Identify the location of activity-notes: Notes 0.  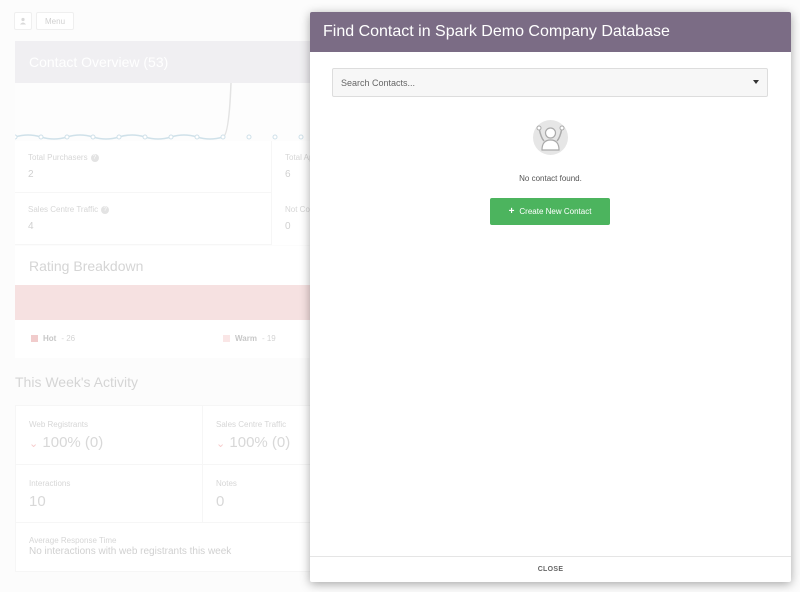
(259, 494).